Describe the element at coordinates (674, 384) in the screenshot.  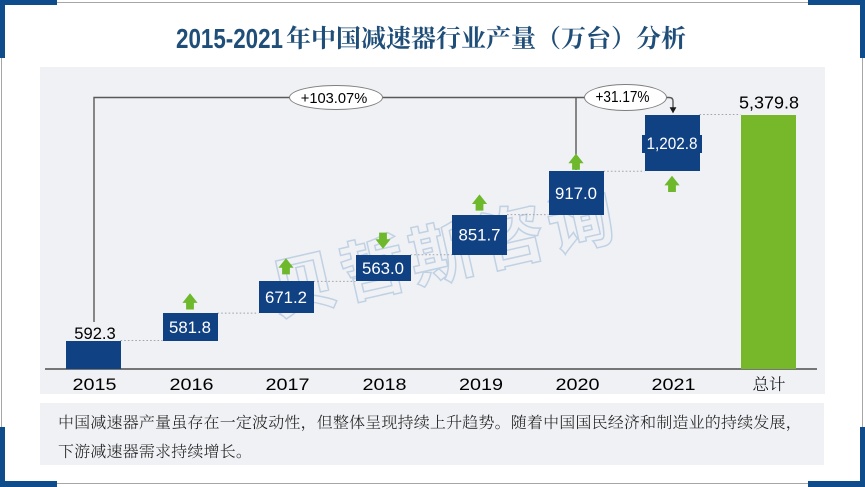
I see `svg-text: 2021` at that location.